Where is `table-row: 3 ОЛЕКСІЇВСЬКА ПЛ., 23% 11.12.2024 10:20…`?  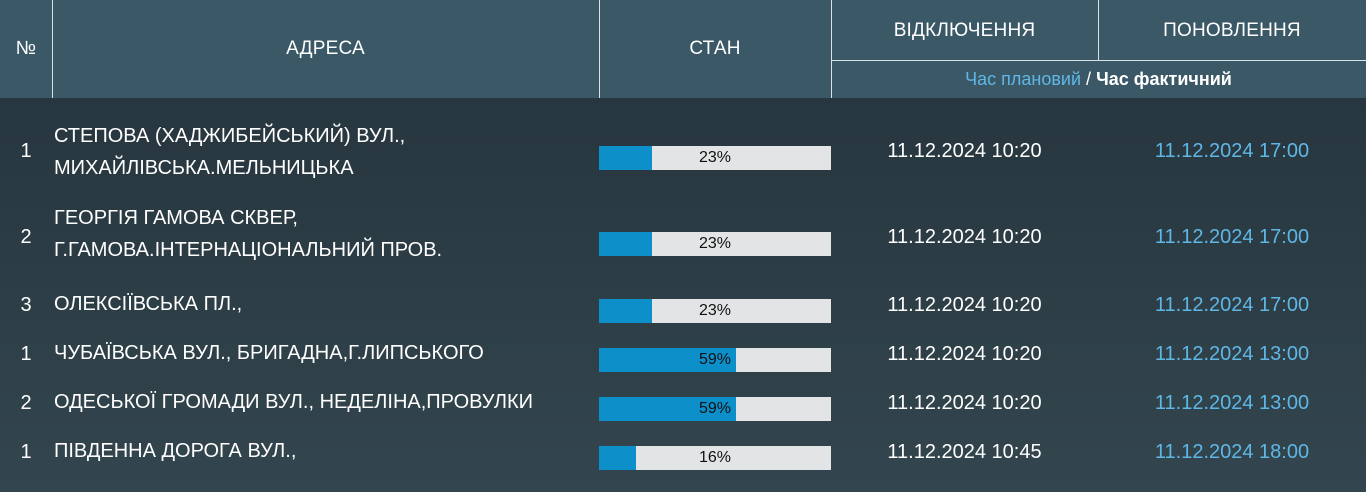 table-row: 3 ОЛЕКСІЇВСЬКА ПЛ., 23% 11.12.2024 10:20… is located at coordinates (683, 308).